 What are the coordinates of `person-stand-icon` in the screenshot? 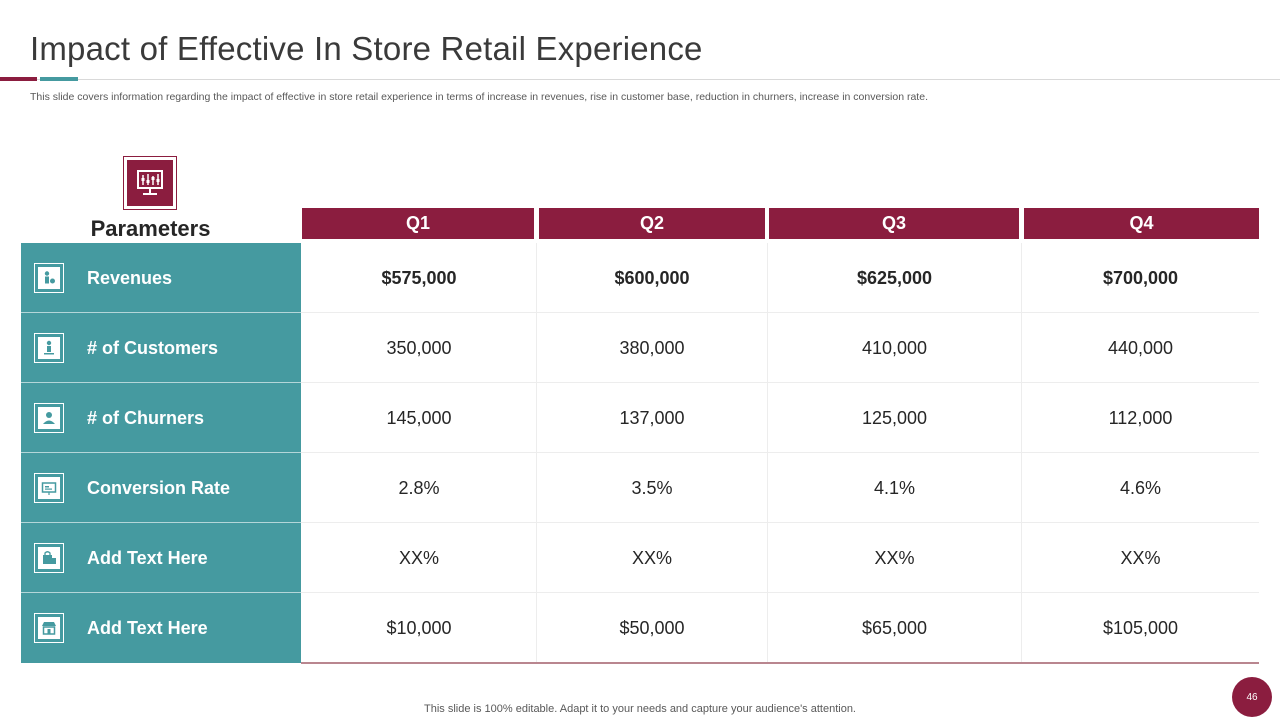 It's located at (49, 348).